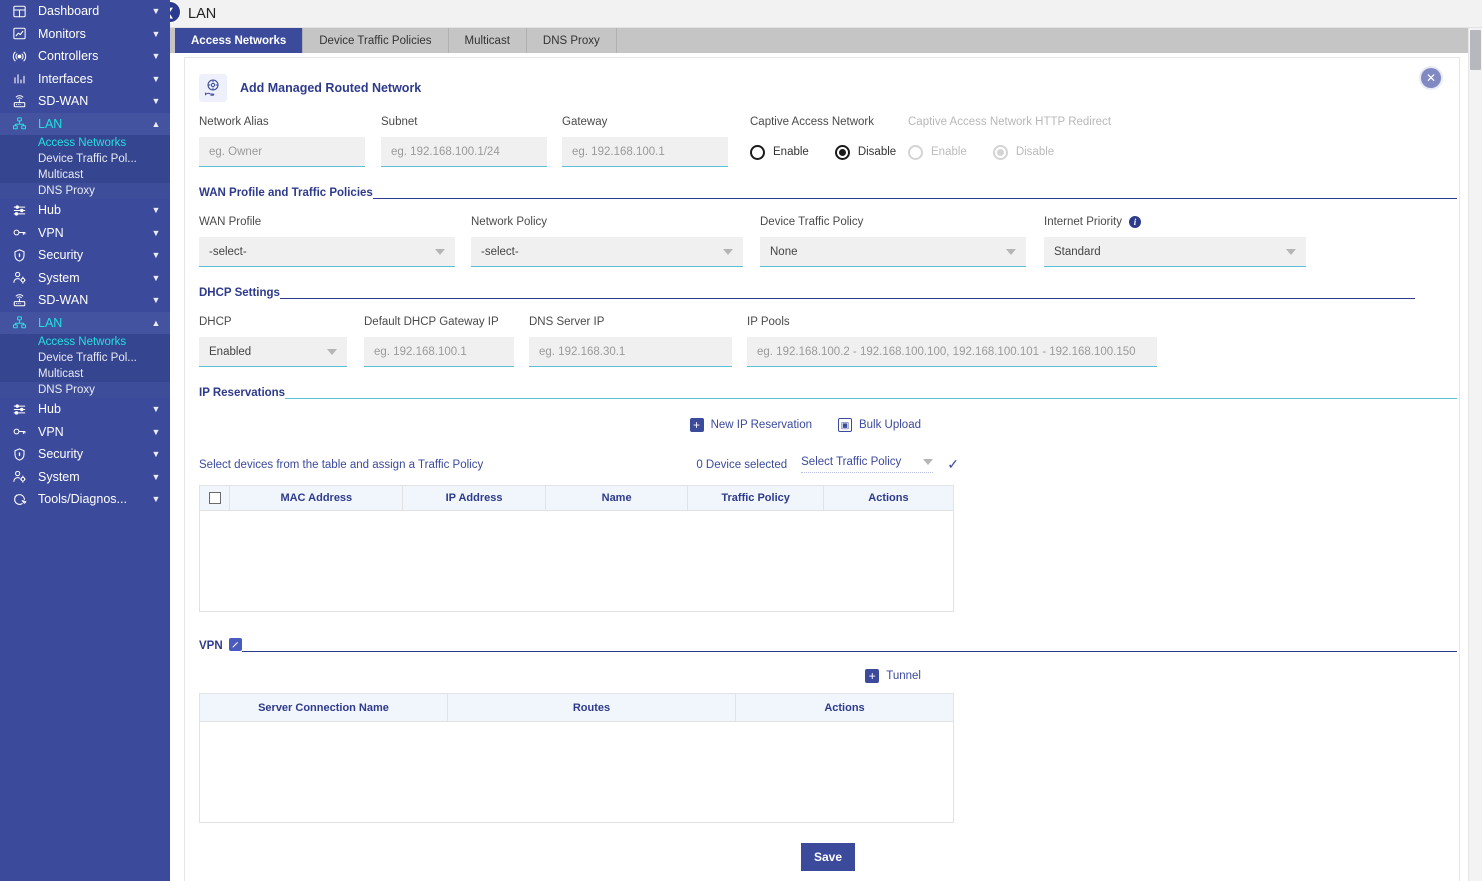 The image size is (1482, 881). Describe the element at coordinates (822, 425) in the screenshot. I see `ip-reservation-actions: + New IP Reservation ▣ Bulk Upload` at that location.